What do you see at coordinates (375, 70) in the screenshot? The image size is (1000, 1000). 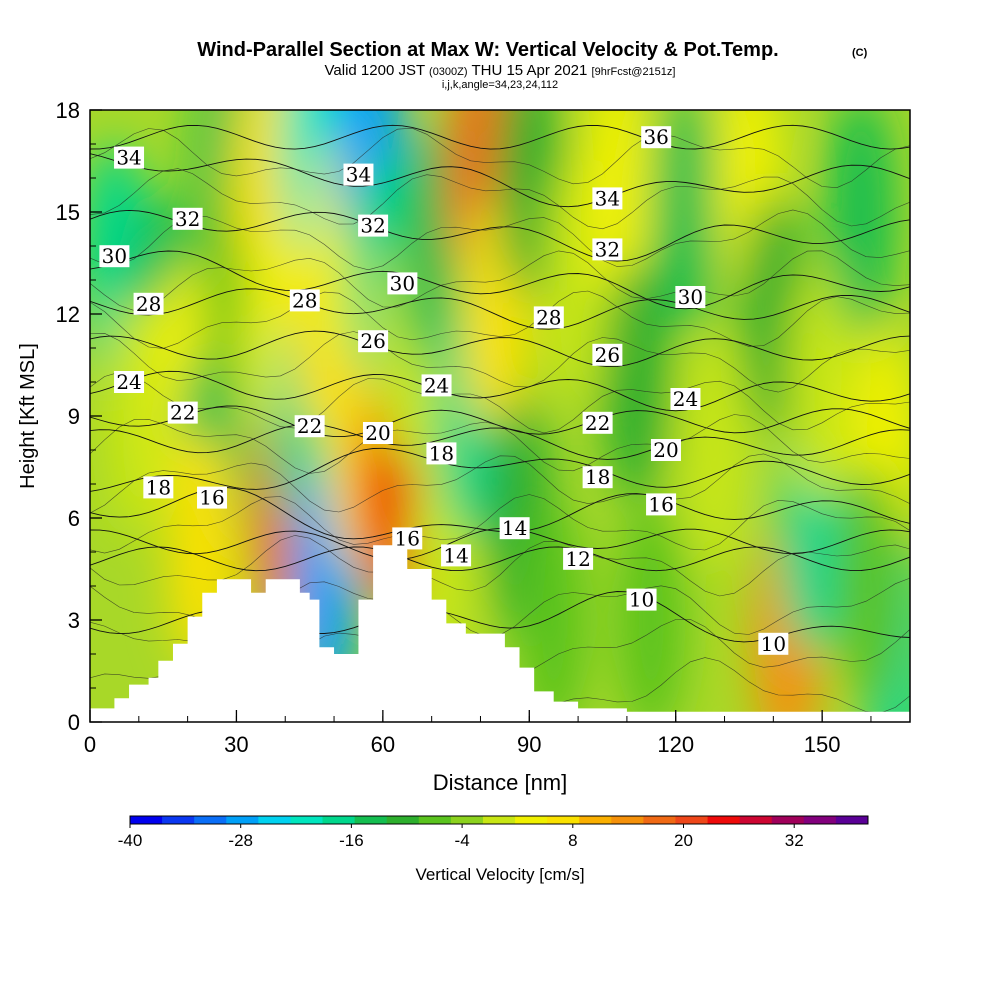 I see `valid-time: Valid 1200 JST` at bounding box center [375, 70].